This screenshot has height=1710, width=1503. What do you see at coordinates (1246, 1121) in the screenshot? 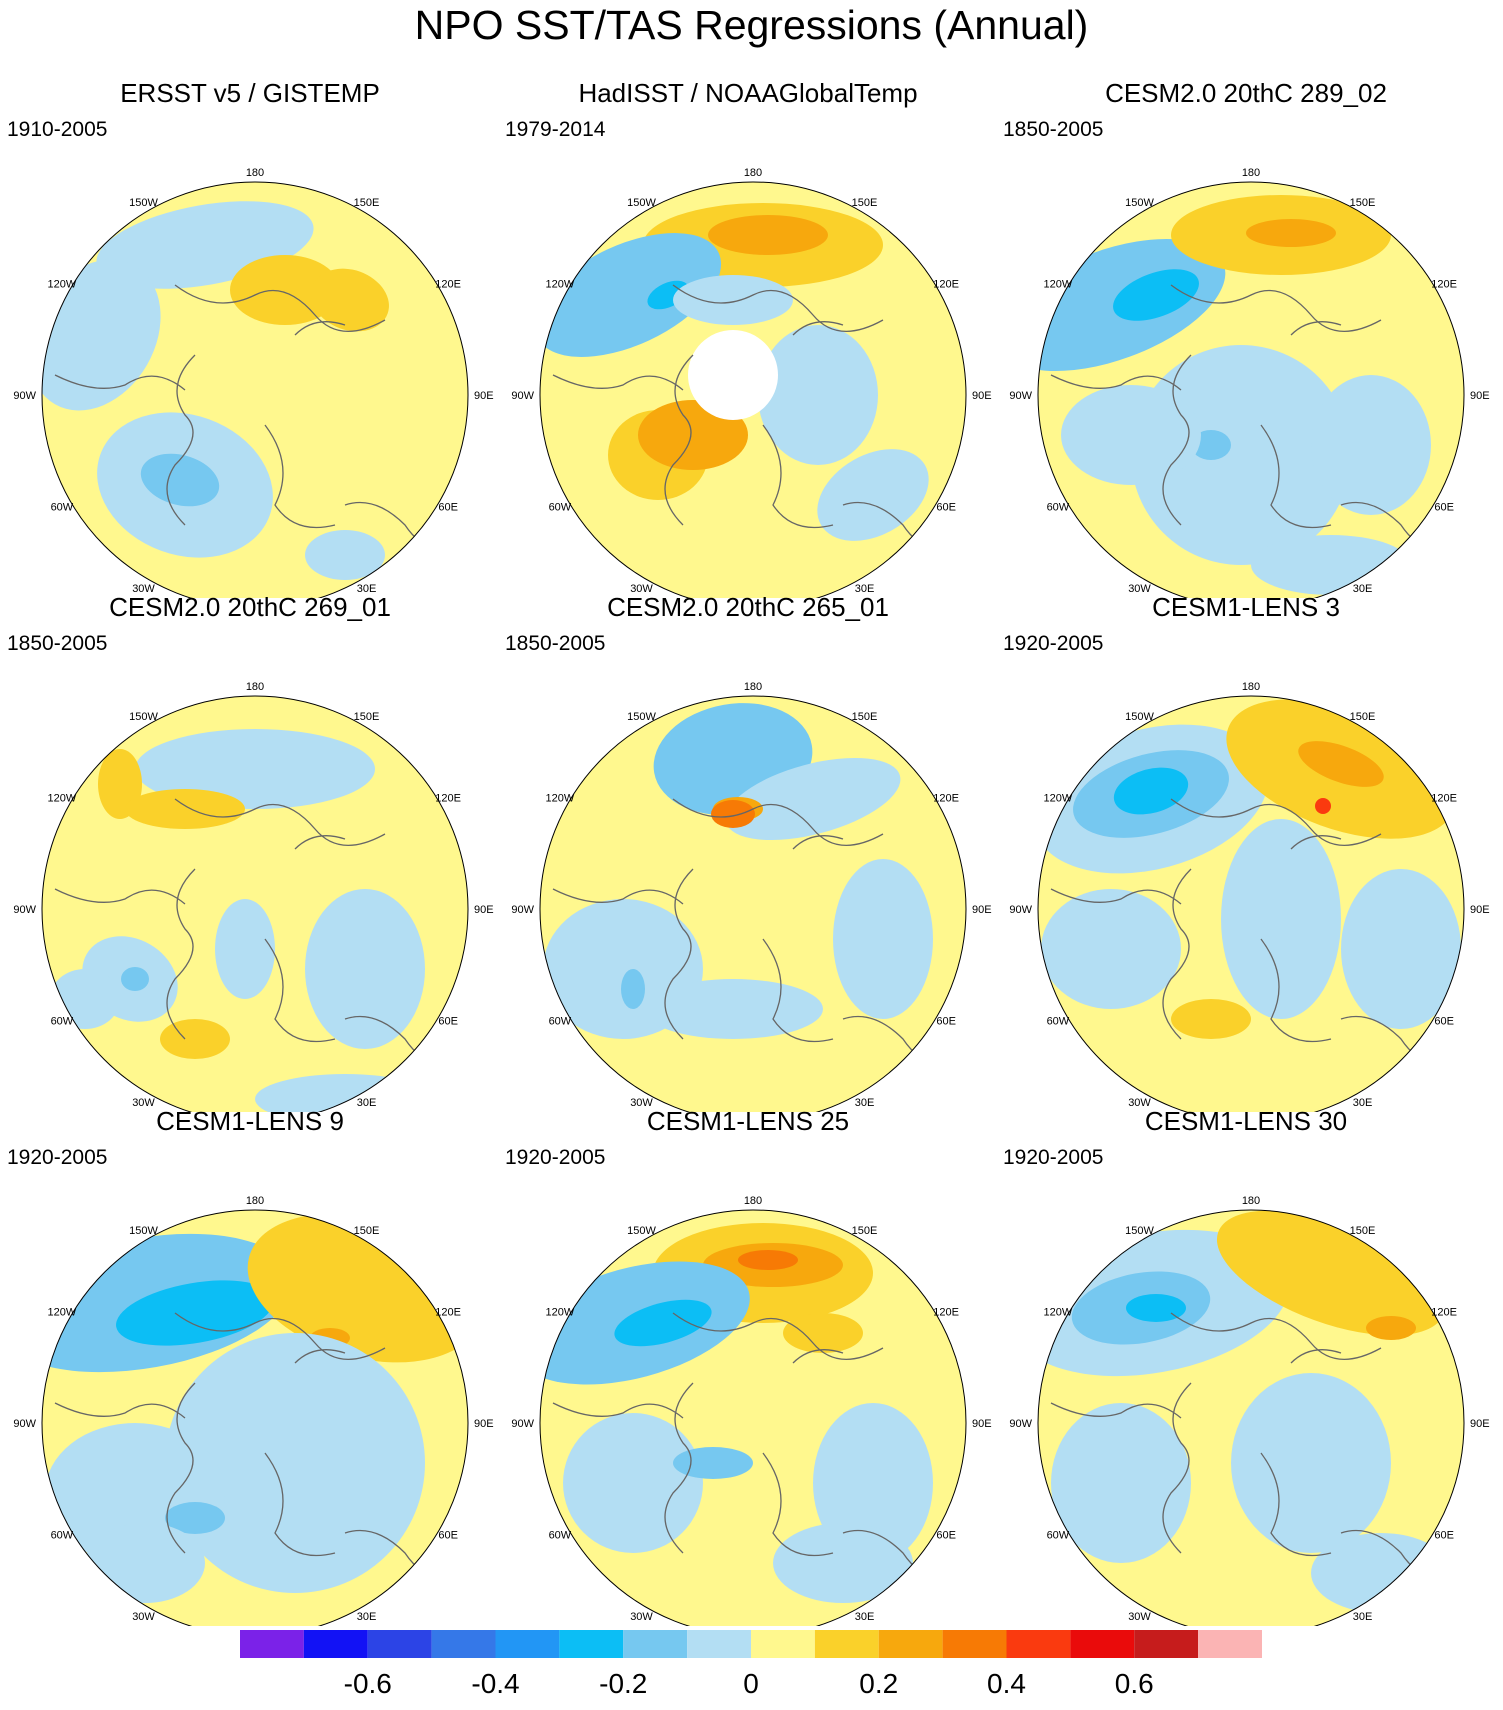
I see `panel-title: CESM1-LENS 30` at bounding box center [1246, 1121].